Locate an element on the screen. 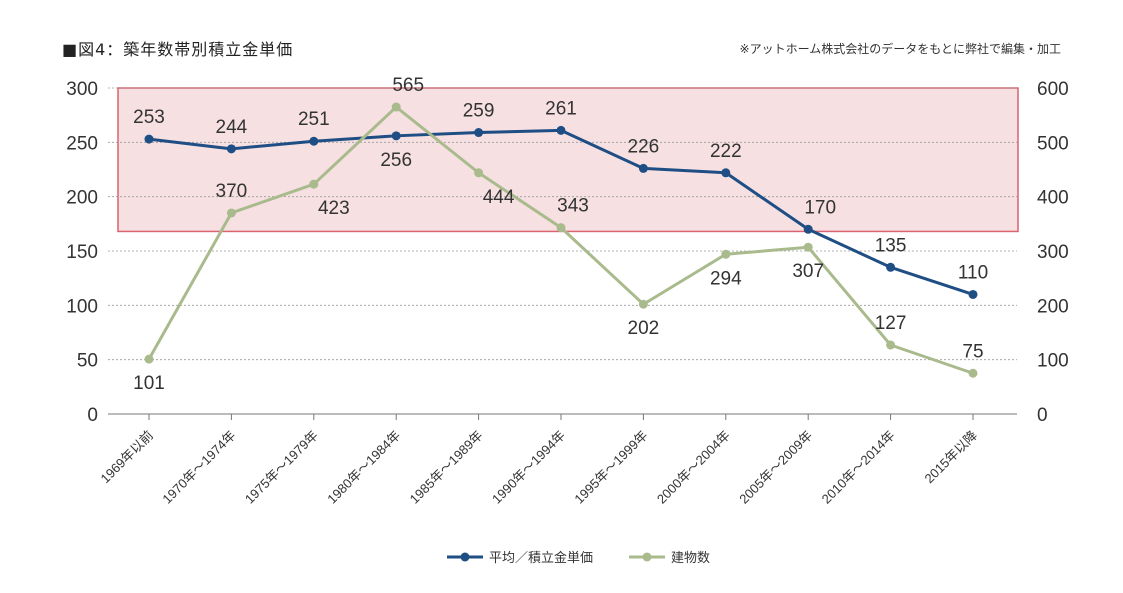 The image size is (1123, 593). left-tick-label: 150 is located at coordinates (82, 252).